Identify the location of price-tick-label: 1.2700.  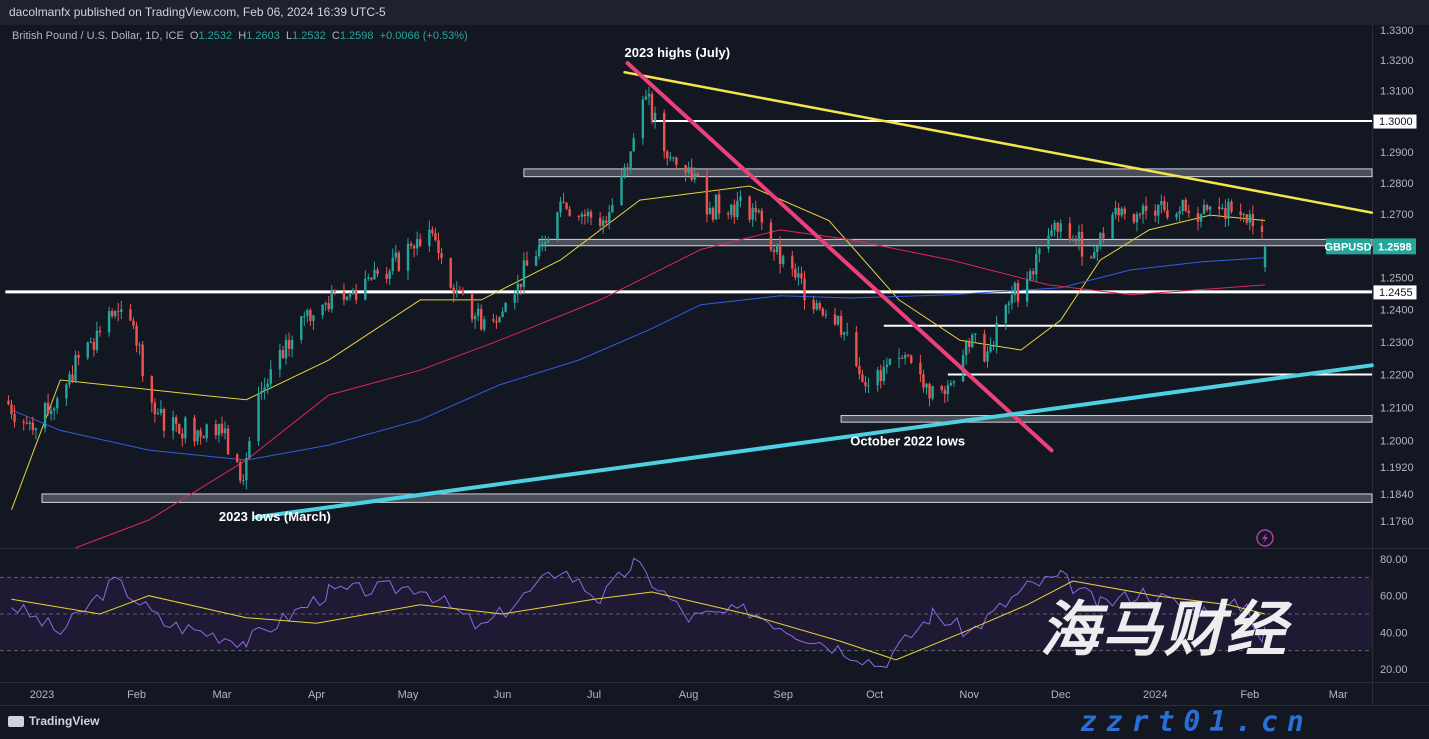
(1397, 215).